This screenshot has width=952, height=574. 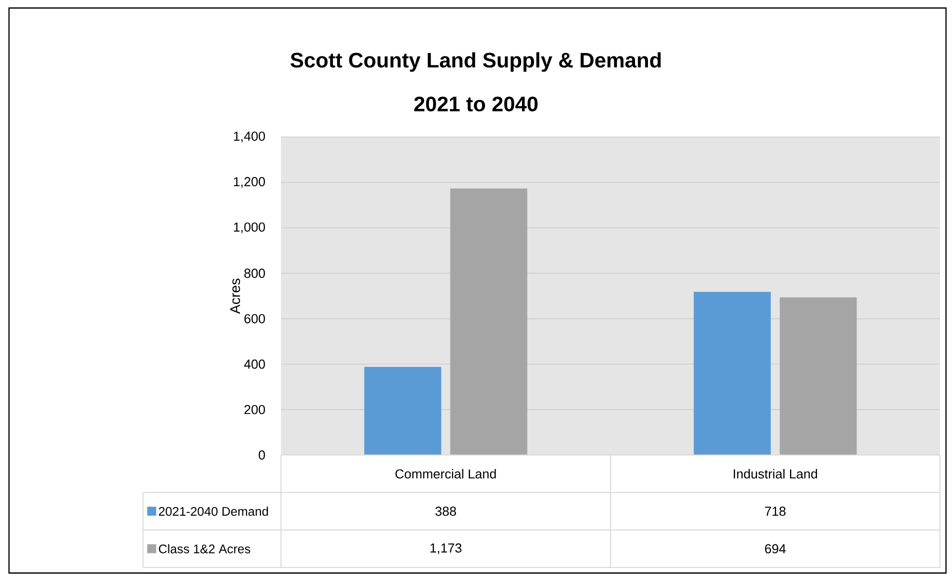 I want to click on chart-subtitle: 2021 to 2040, so click(x=476, y=104).